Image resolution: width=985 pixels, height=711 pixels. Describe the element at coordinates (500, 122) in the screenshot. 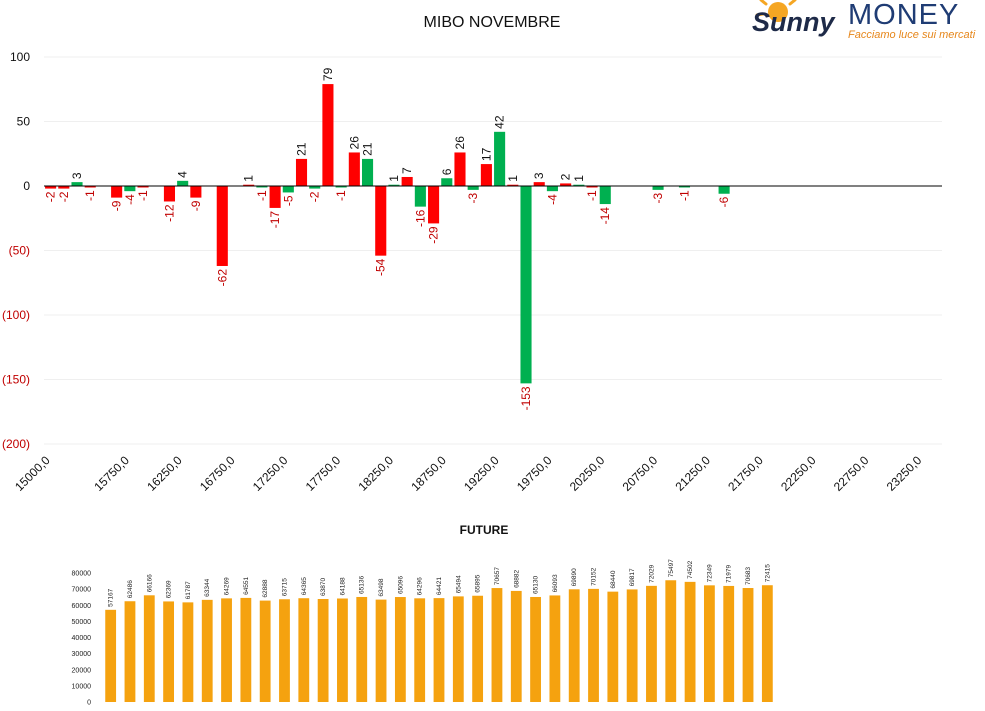

I see `bar-data-label: 42` at that location.